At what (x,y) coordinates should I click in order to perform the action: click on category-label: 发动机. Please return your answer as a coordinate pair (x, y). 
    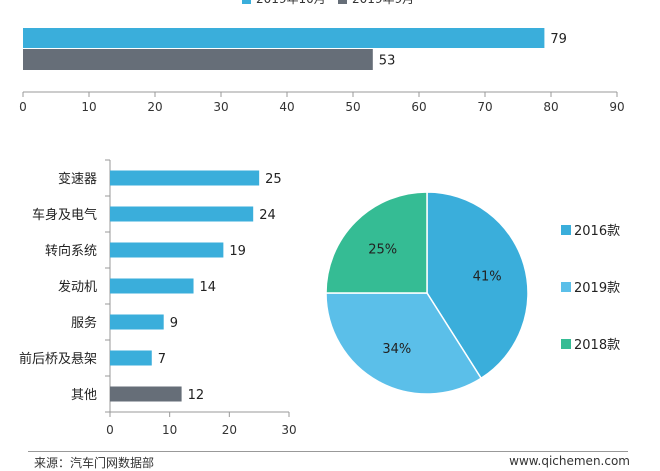
    Looking at the image, I should click on (77, 287).